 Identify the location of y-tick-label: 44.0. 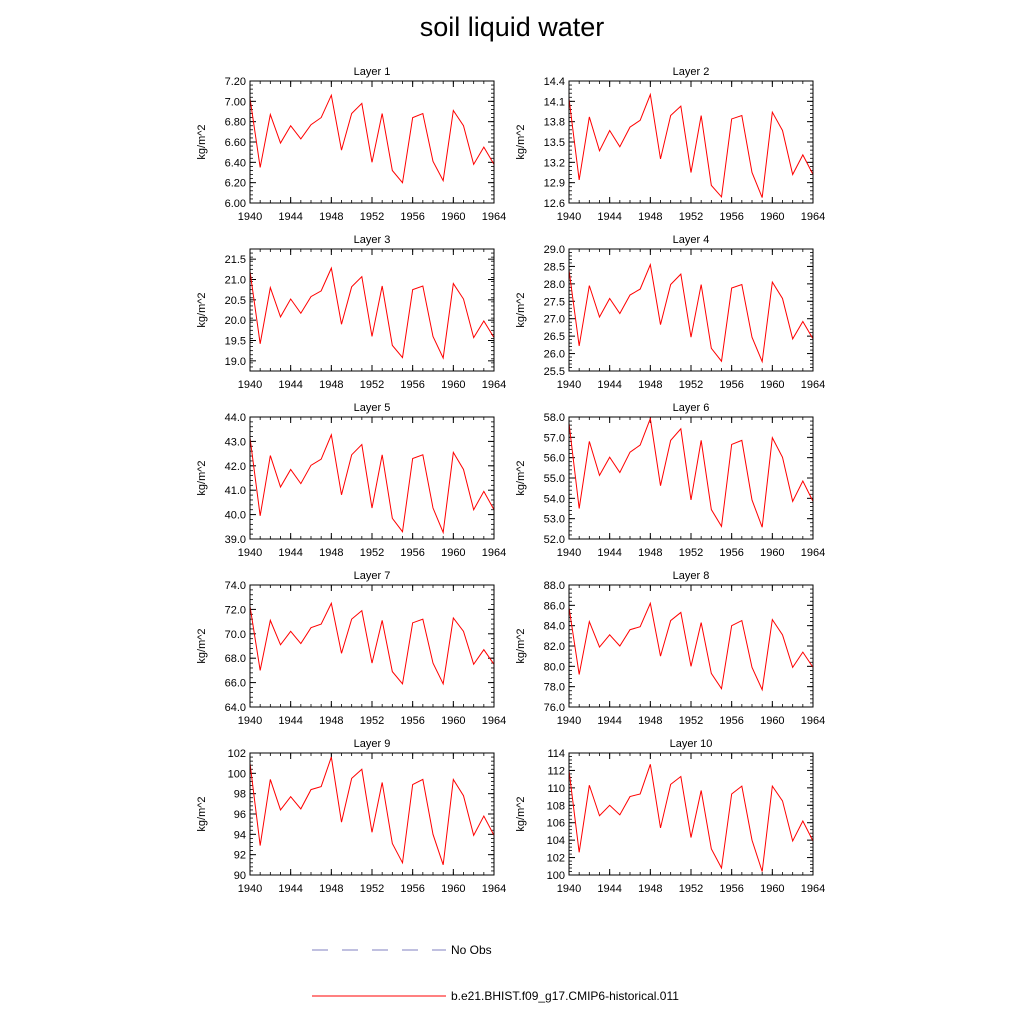
(235, 418).